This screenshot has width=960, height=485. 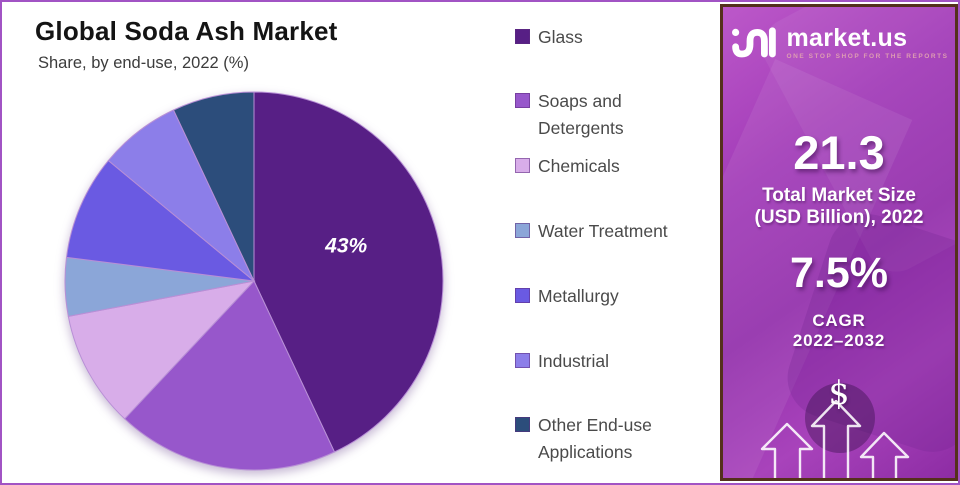 What do you see at coordinates (595, 438) in the screenshot?
I see `legend-label-other-end-use-applications: Other End-use Applications` at bounding box center [595, 438].